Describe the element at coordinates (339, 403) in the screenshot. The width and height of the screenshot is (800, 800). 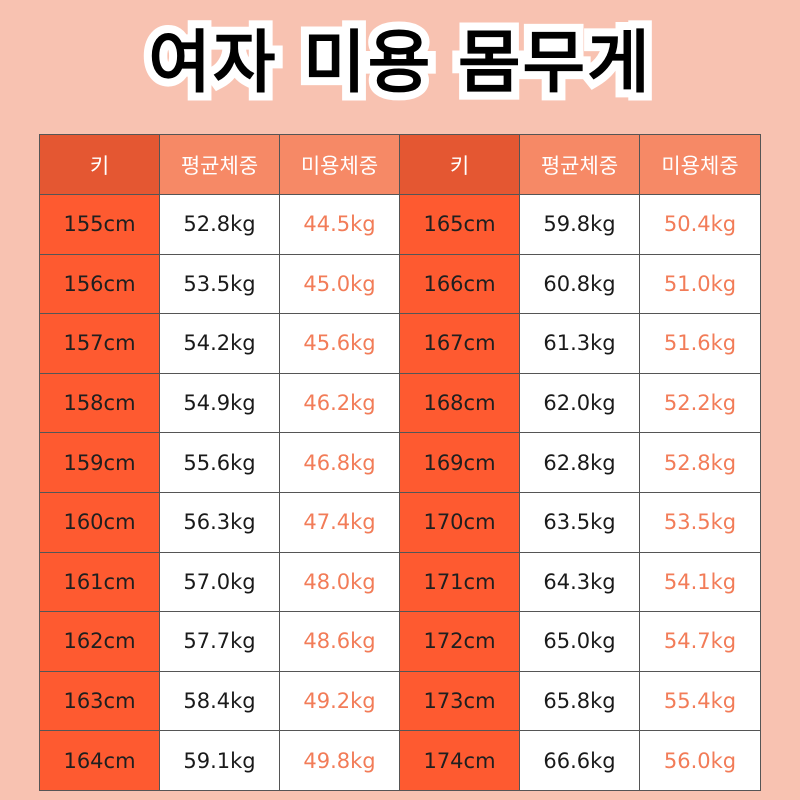
I see `beauty-weight-cell: 46.2kg` at that location.